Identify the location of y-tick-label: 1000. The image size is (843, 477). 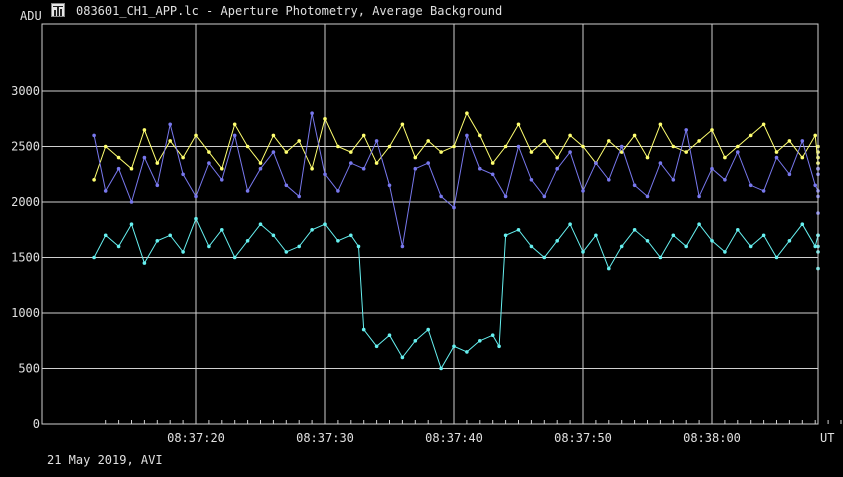
(25, 313).